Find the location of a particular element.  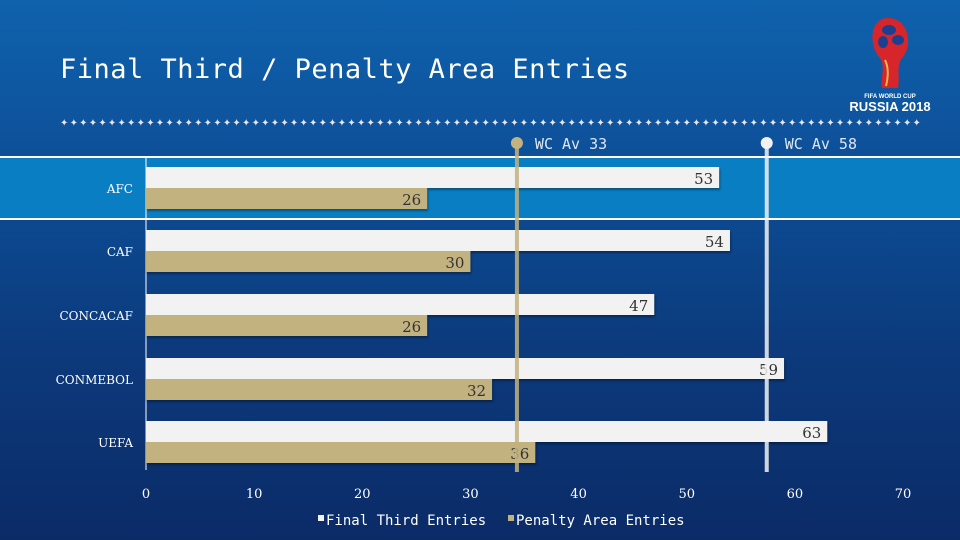

data-label: 30 is located at coordinates (454, 263).